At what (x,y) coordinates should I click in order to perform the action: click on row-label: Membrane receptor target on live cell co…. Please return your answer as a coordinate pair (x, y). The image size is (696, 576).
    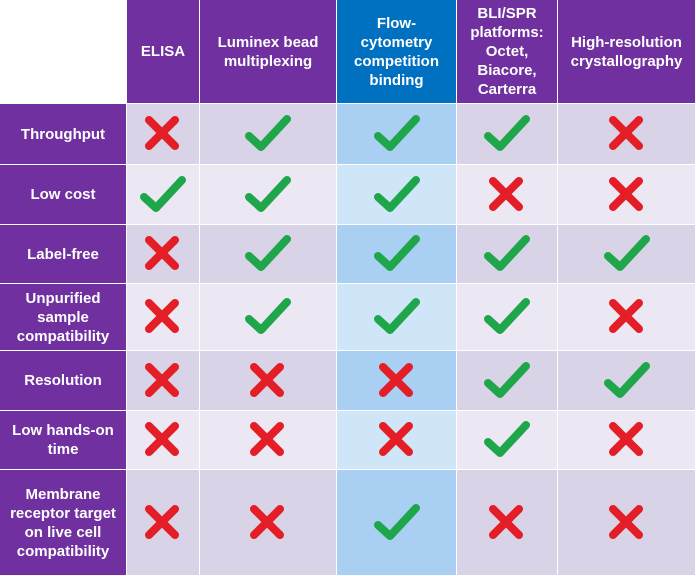
    Looking at the image, I should click on (63, 523).